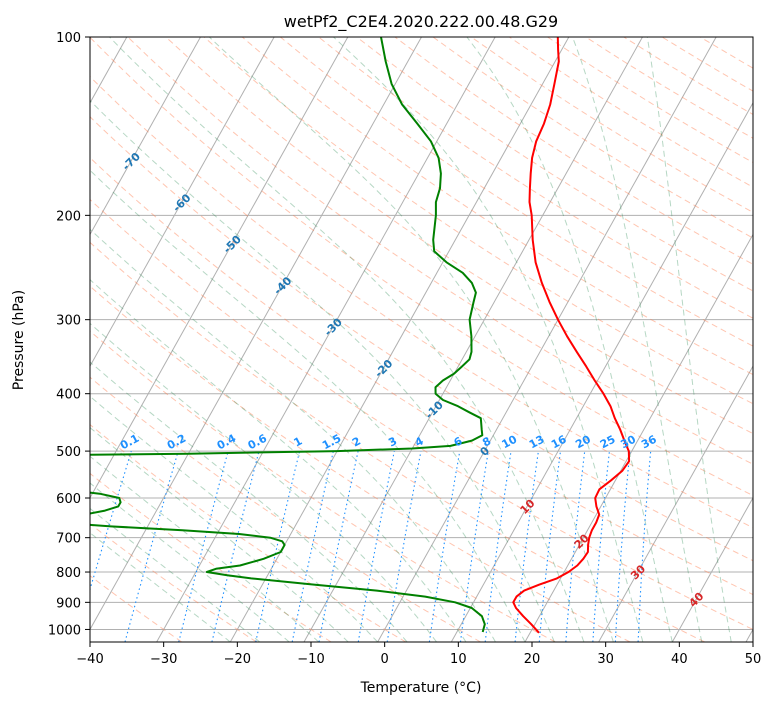  What do you see at coordinates (68, 573) in the screenshot?
I see `y-tick-label: 800` at bounding box center [68, 573].